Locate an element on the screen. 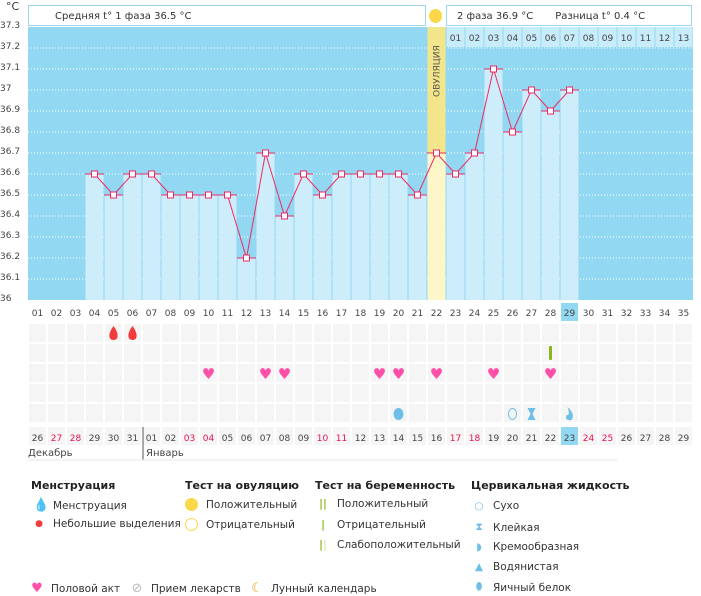 This screenshot has height=596, width=701. legend-ovulation-negative: Отрицательный is located at coordinates (240, 524).